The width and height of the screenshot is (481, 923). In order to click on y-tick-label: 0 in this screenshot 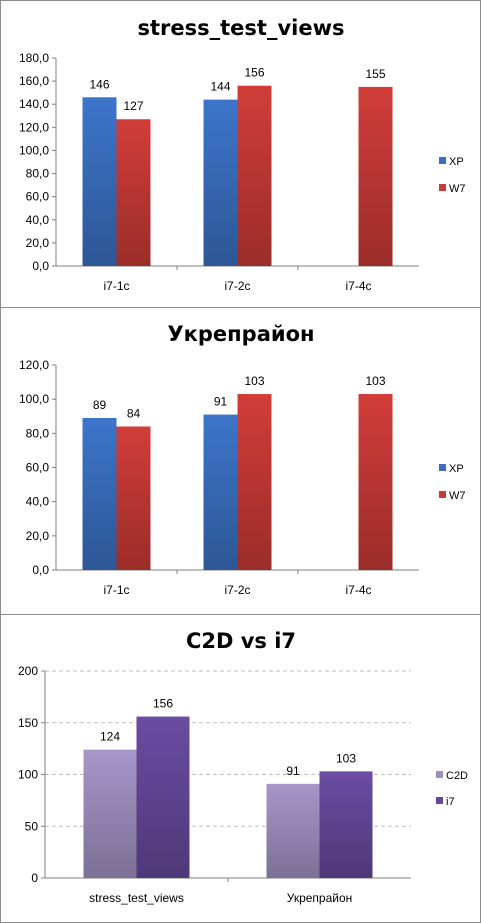, I will do `click(34, 878)`.